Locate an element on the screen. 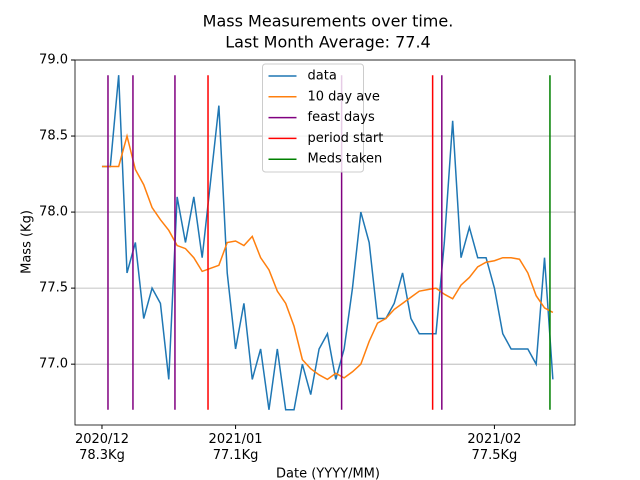  legend-label: period start is located at coordinates (346, 138).